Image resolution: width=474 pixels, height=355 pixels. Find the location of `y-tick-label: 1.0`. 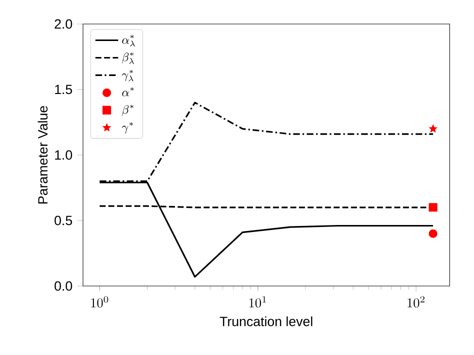

y-tick-label: 1.0 is located at coordinates (63, 155).